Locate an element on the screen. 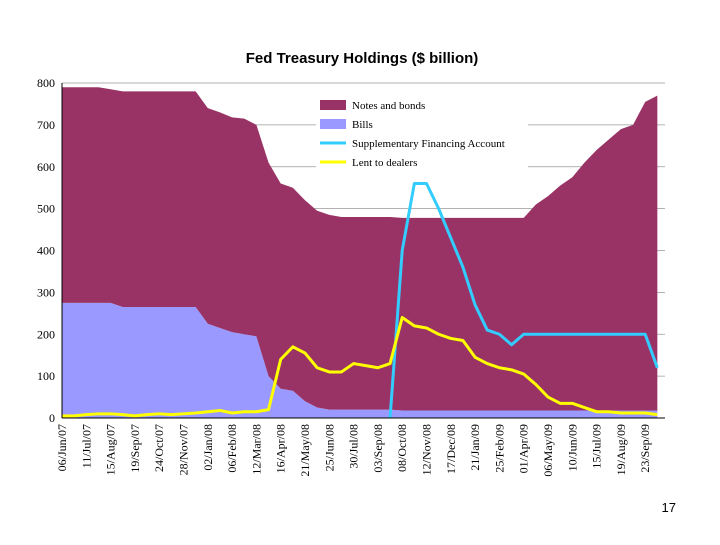 The height and width of the screenshot is (545, 720). y-tick-label: 400 is located at coordinates (46, 251).